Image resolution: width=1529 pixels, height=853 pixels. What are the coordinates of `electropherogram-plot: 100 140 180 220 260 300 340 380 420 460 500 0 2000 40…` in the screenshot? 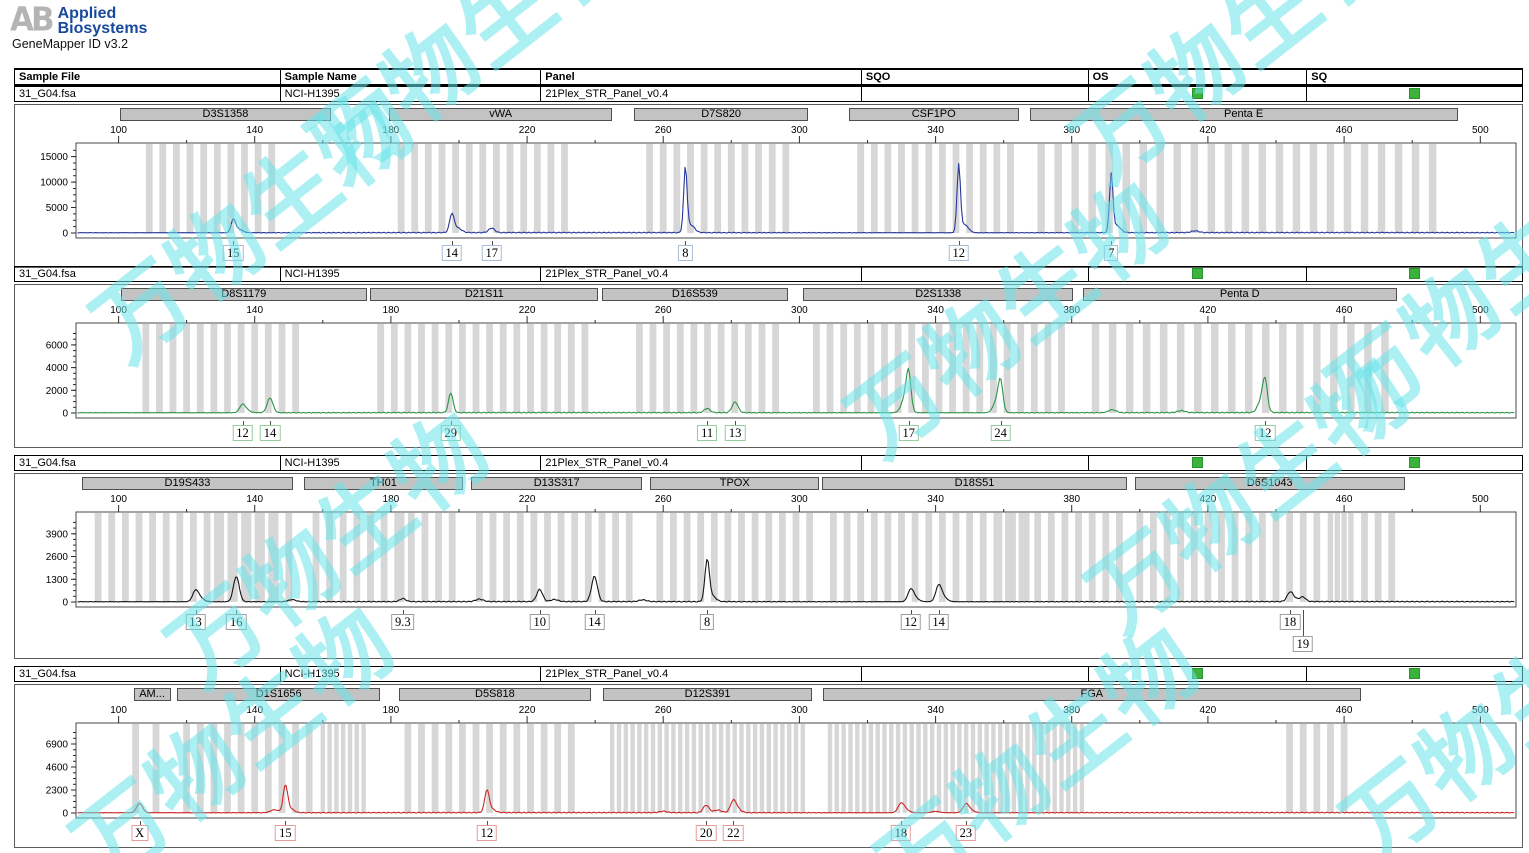 It's located at (767, 362).